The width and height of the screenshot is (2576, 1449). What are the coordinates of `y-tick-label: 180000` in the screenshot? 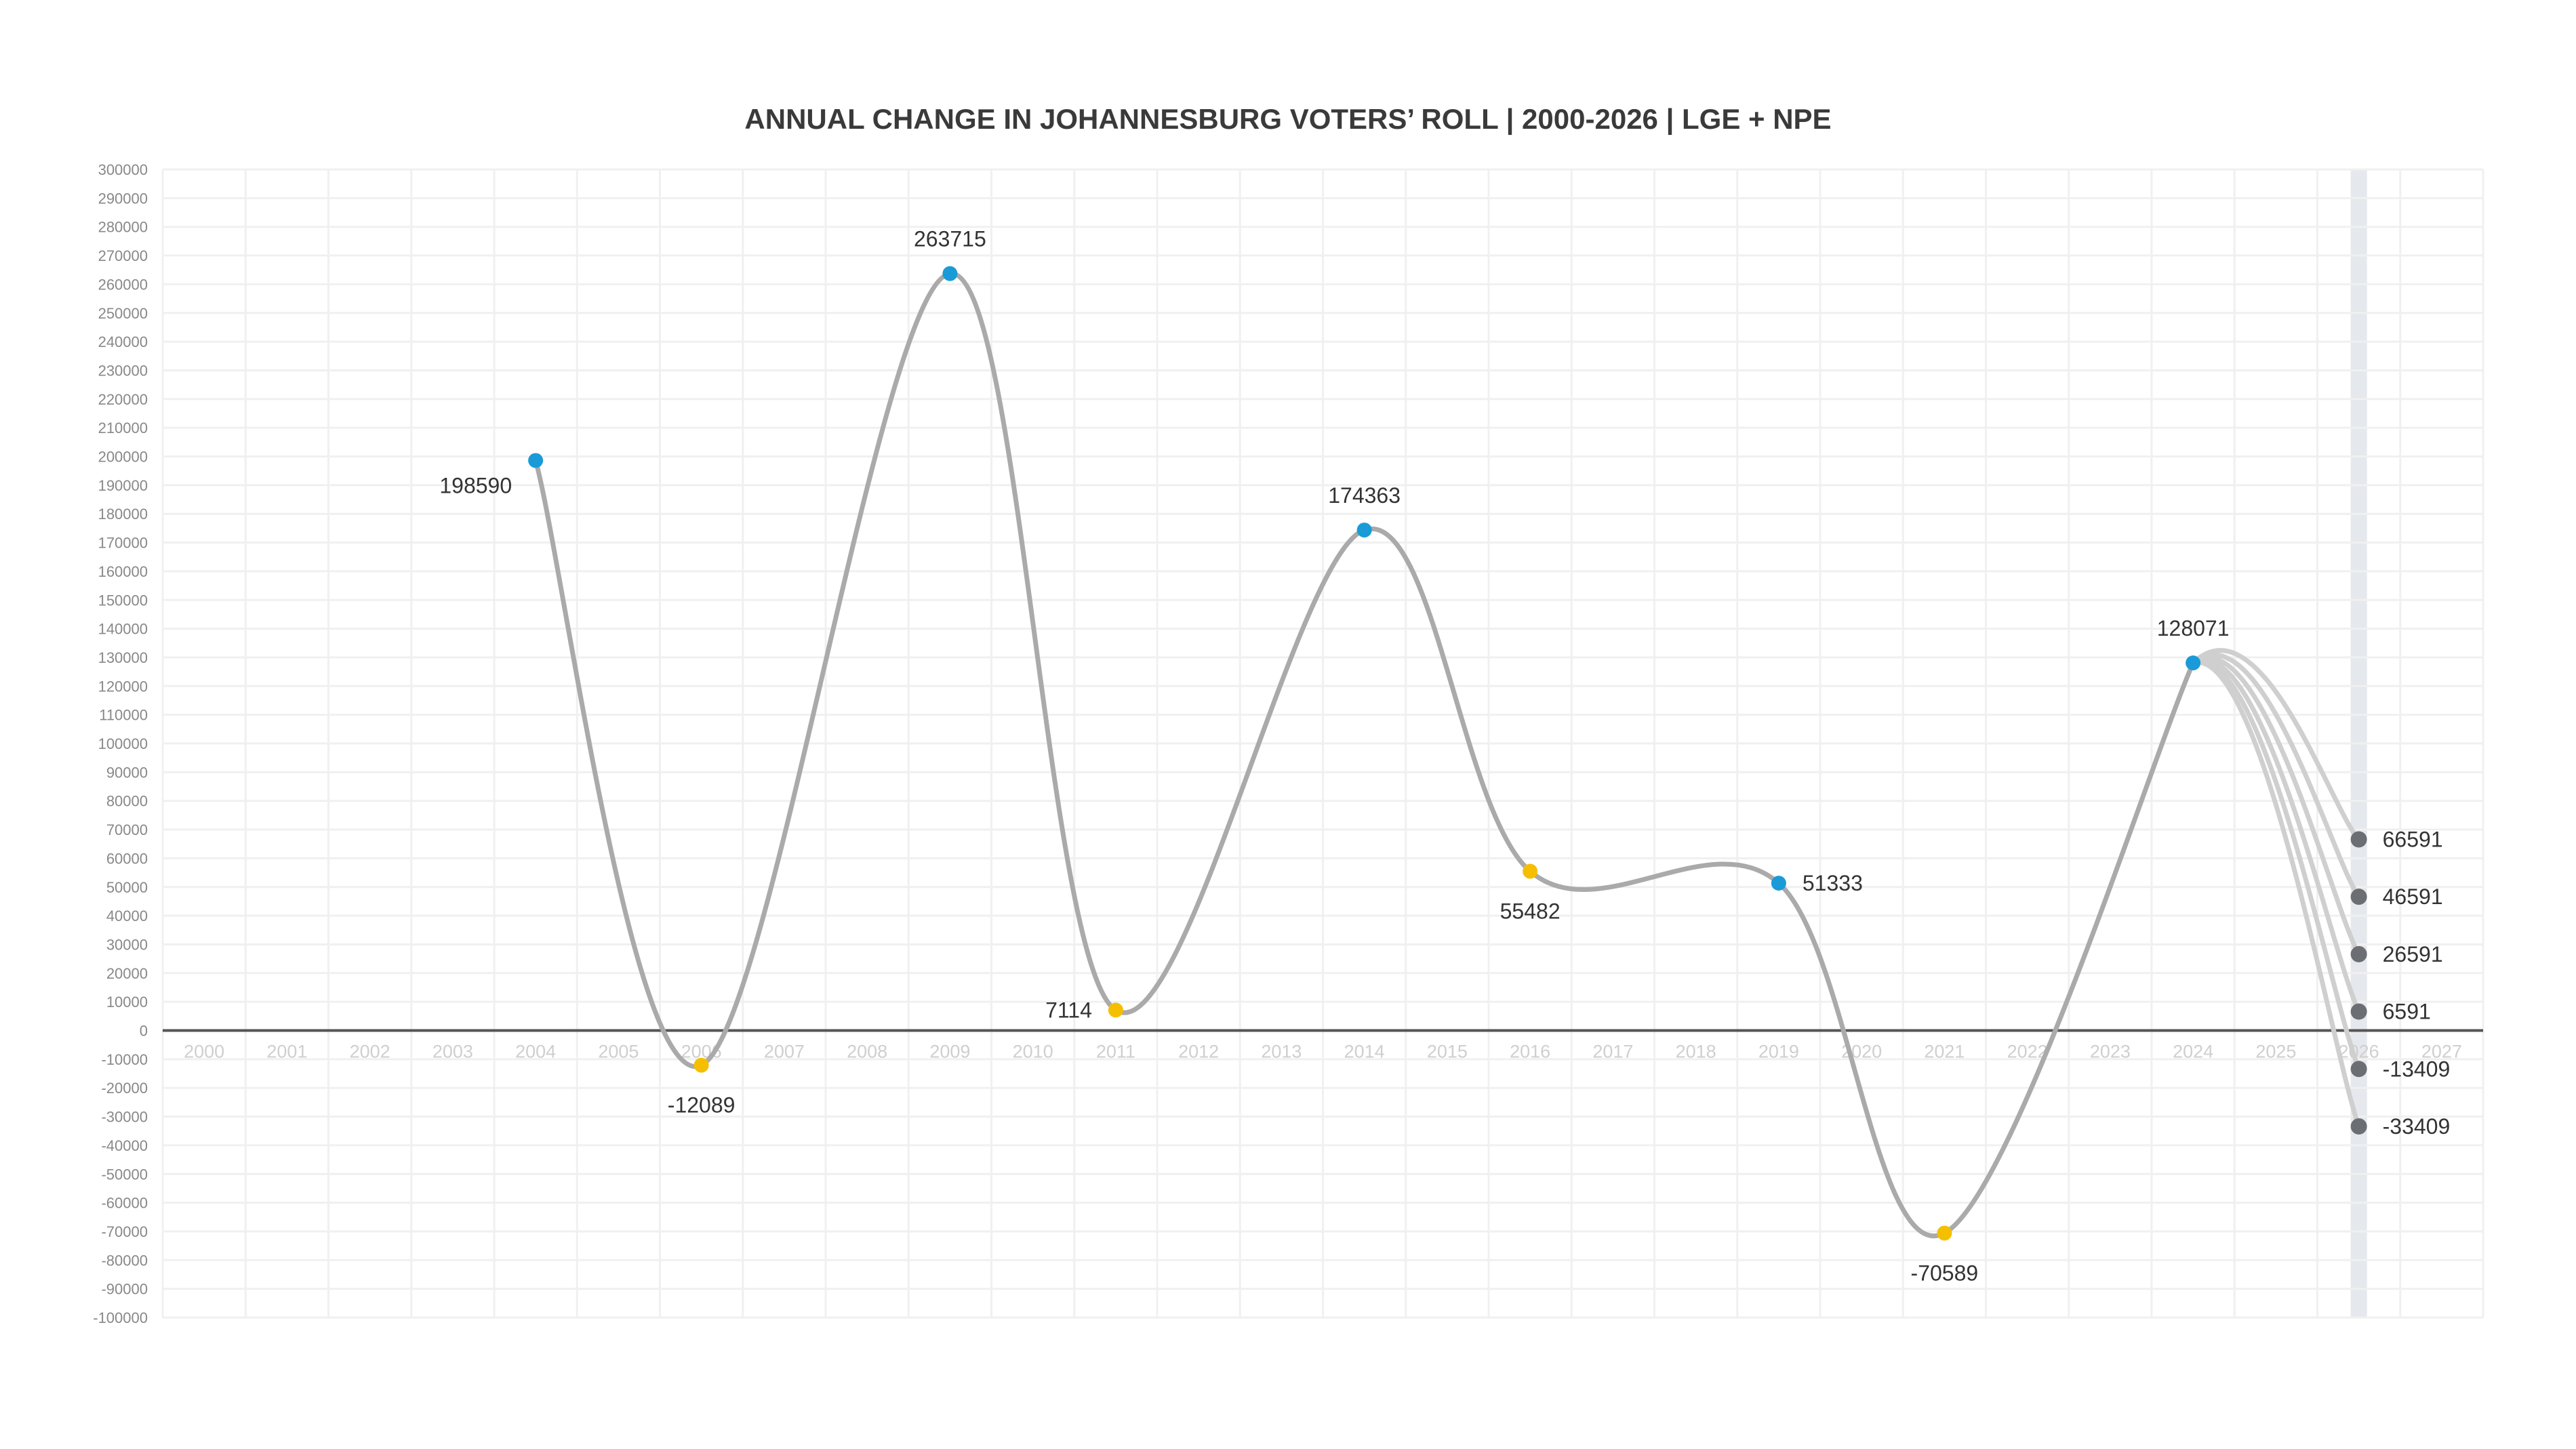 It's located at (123, 514).